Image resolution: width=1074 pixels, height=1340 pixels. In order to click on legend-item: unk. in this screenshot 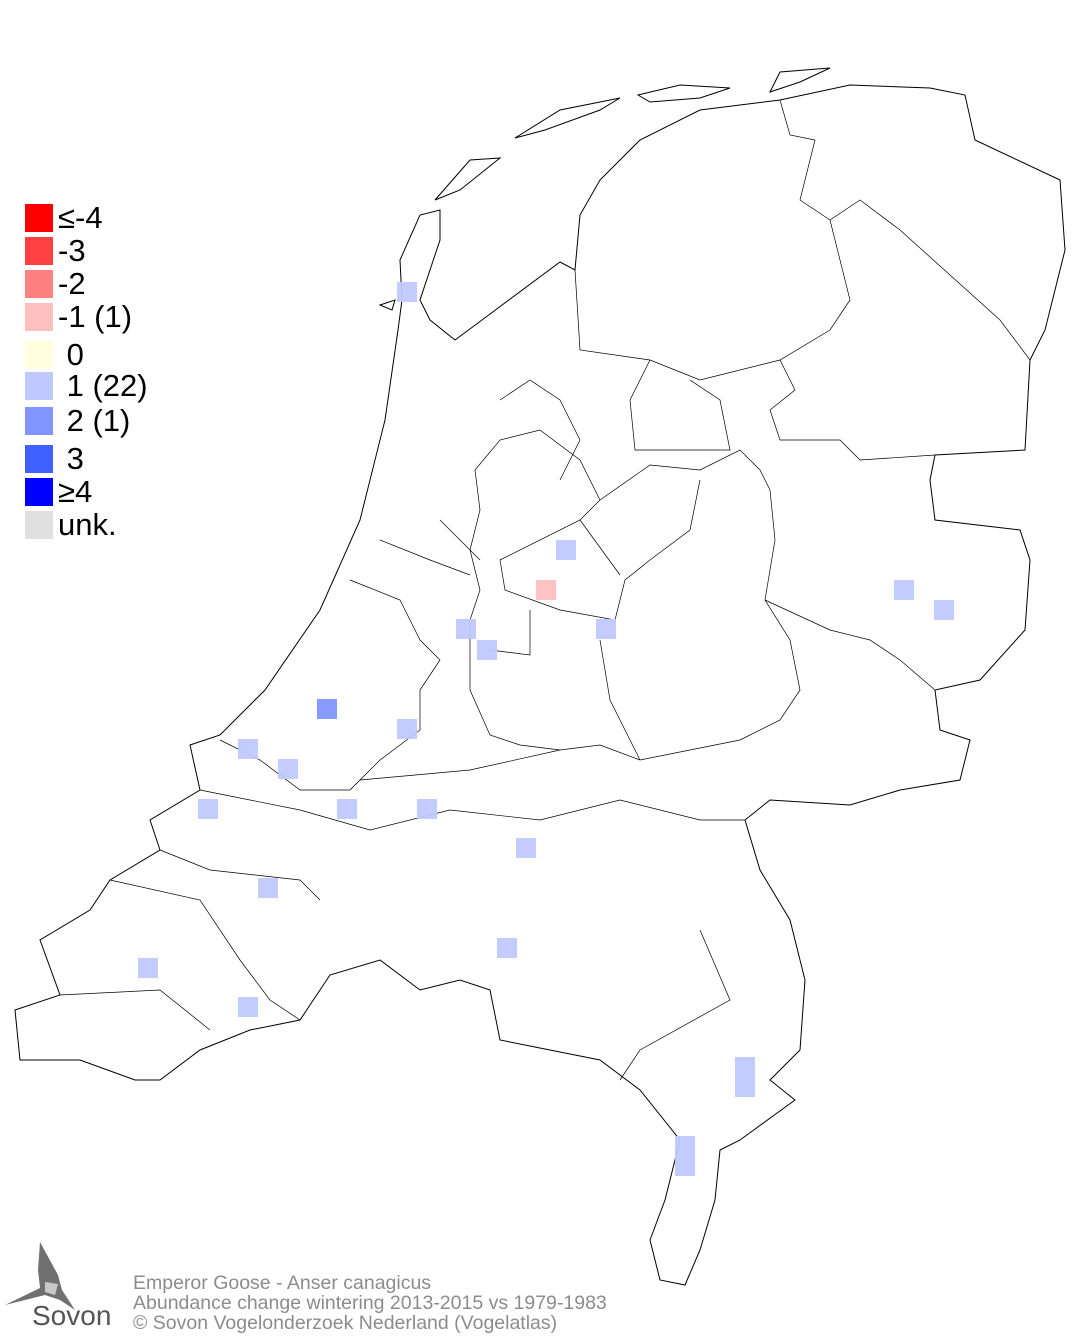, I will do `click(71, 524)`.